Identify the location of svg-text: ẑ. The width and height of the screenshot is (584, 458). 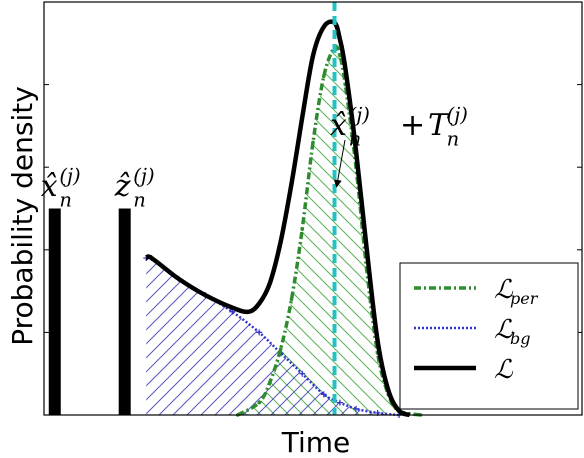
(122, 186).